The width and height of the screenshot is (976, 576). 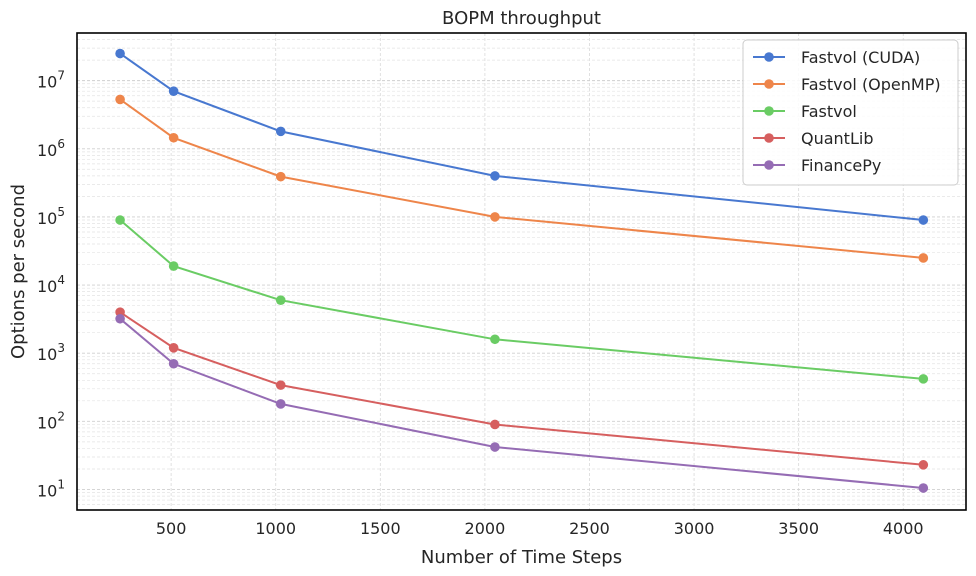 What do you see at coordinates (51, 352) in the screenshot?
I see `y-tick-label: 10³` at bounding box center [51, 352].